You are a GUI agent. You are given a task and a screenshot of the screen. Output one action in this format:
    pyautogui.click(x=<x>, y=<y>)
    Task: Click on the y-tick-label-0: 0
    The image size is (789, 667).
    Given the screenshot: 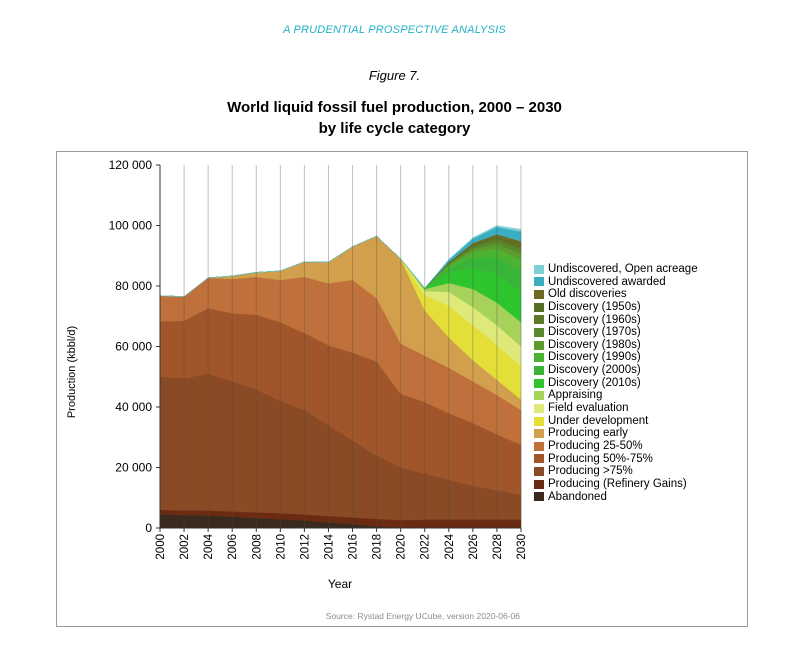 What is the action you would take?
    pyautogui.click(x=148, y=528)
    